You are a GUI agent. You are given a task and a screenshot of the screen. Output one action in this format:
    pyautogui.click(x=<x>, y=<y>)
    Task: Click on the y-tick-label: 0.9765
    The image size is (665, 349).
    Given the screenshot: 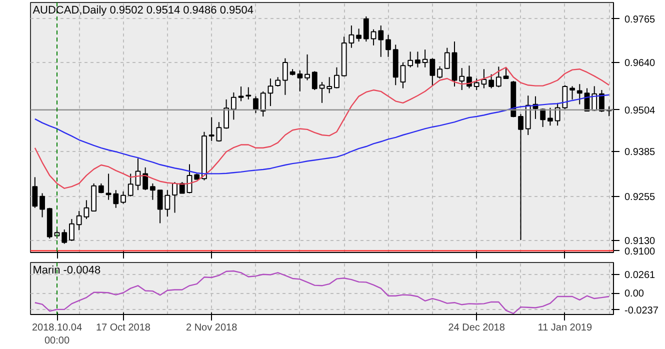 What is the action you would take?
    pyautogui.click(x=640, y=20)
    